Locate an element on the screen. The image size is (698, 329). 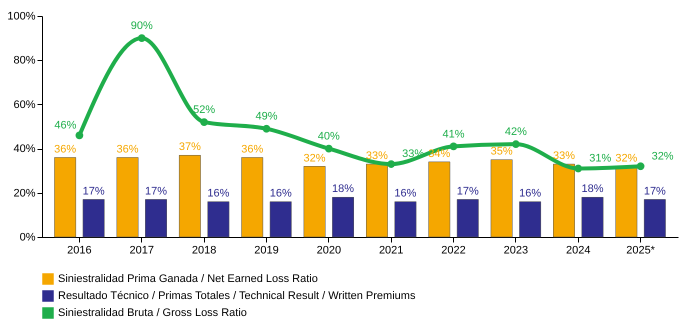
x-tick-label: 2023 is located at coordinates (516, 250).